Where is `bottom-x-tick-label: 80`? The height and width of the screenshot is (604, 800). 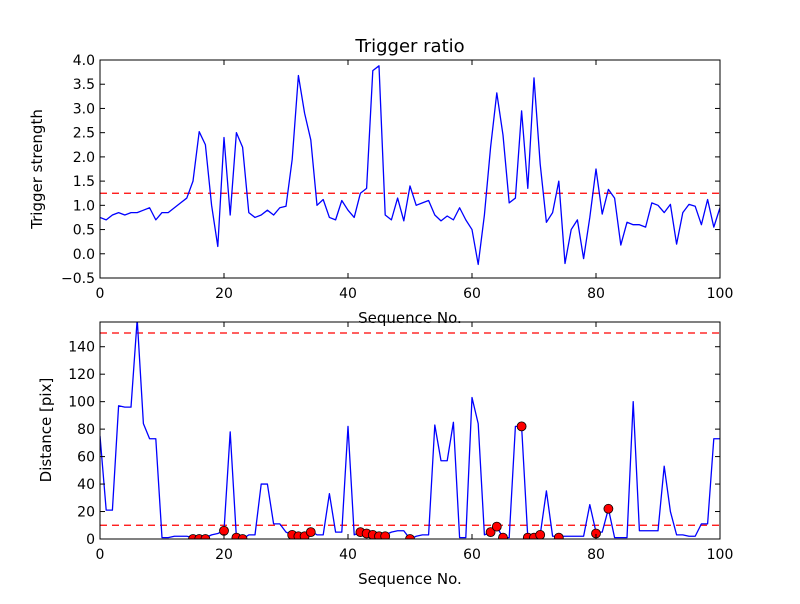
bottom-x-tick-label: 80 is located at coordinates (596, 555).